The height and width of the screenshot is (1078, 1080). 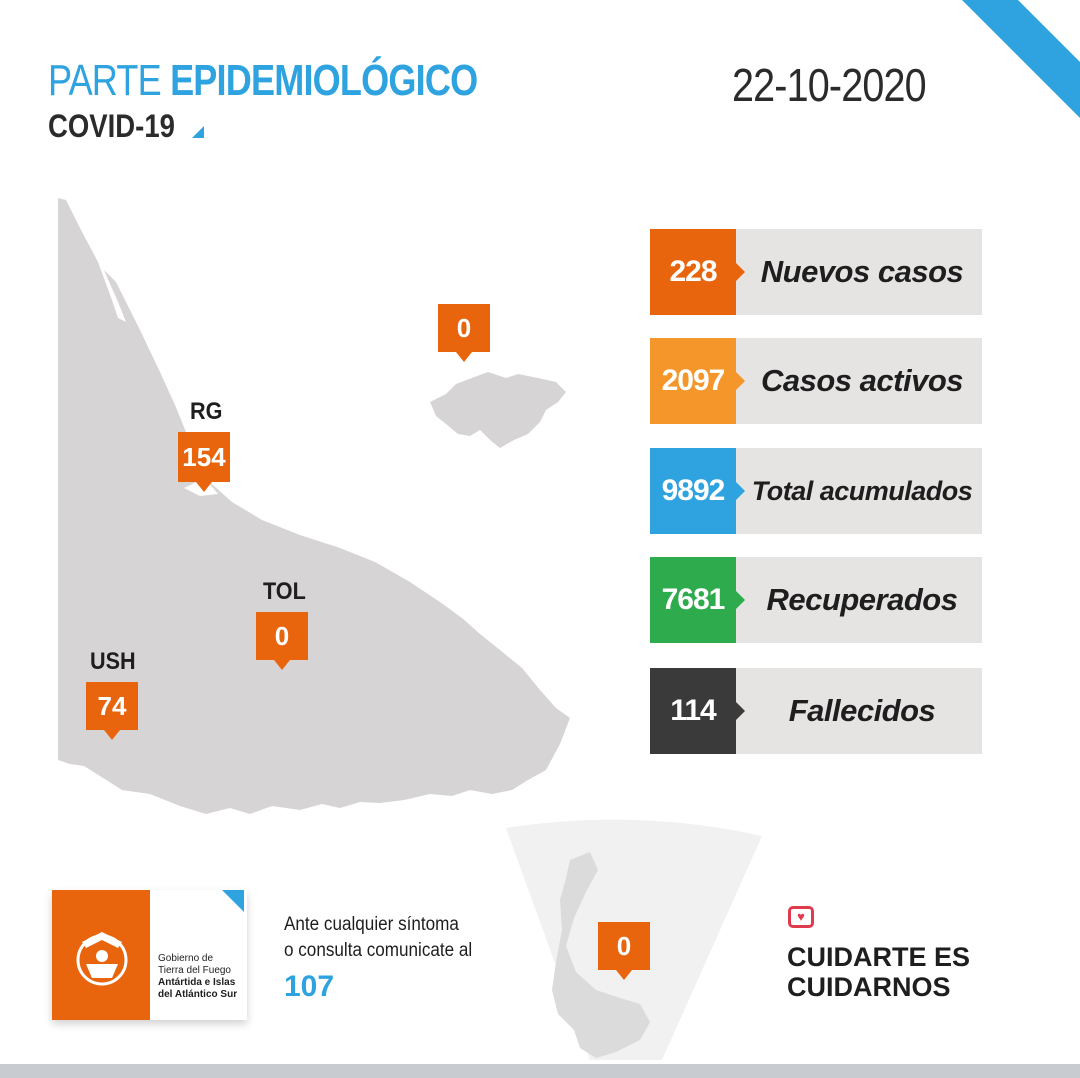 What do you see at coordinates (233, 901) in the screenshot?
I see `logo-triangle` at bounding box center [233, 901].